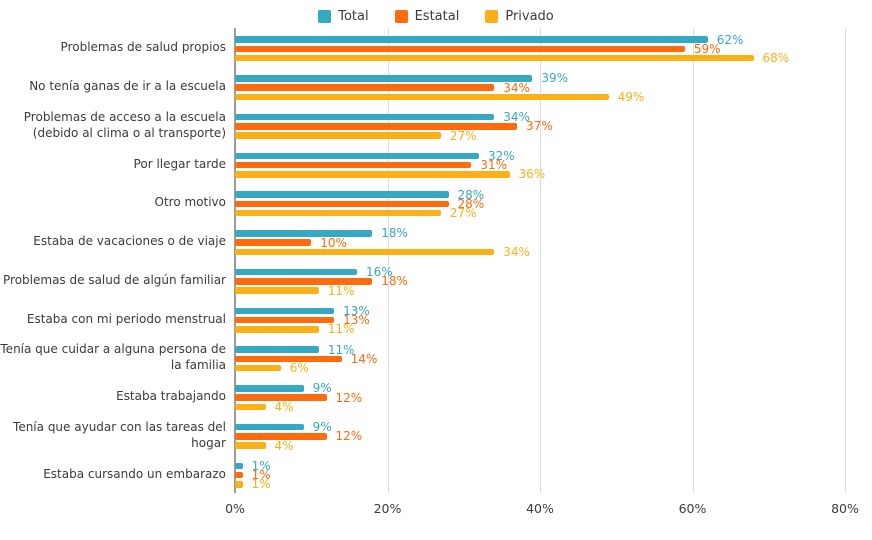 This screenshot has height=540, width=872. What do you see at coordinates (134, 473) in the screenshot?
I see `category-label: Estaba cursando un embarazo` at bounding box center [134, 473].